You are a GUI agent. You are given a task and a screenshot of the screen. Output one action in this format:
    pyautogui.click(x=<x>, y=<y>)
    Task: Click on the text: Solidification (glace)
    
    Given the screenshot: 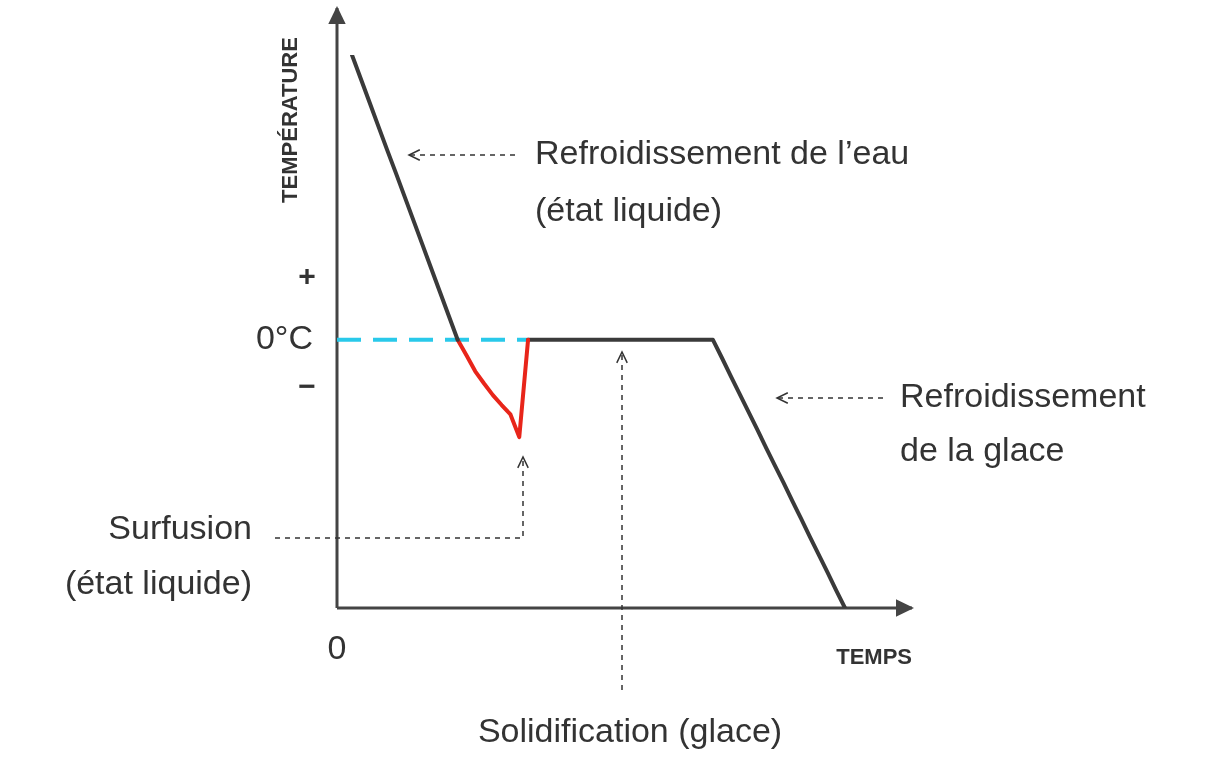 What is the action you would take?
    pyautogui.click(x=630, y=730)
    